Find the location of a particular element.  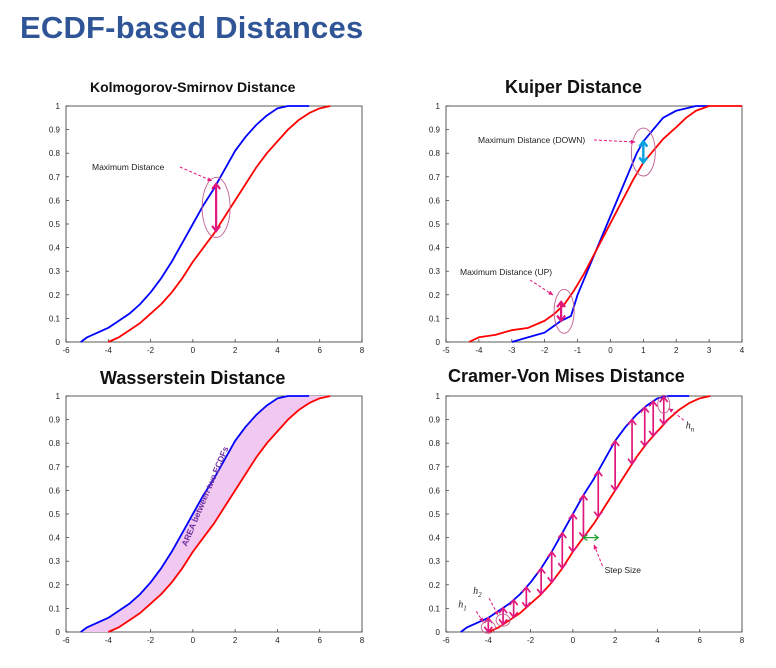

max-distance-pointer-head is located at coordinates (210, 179).